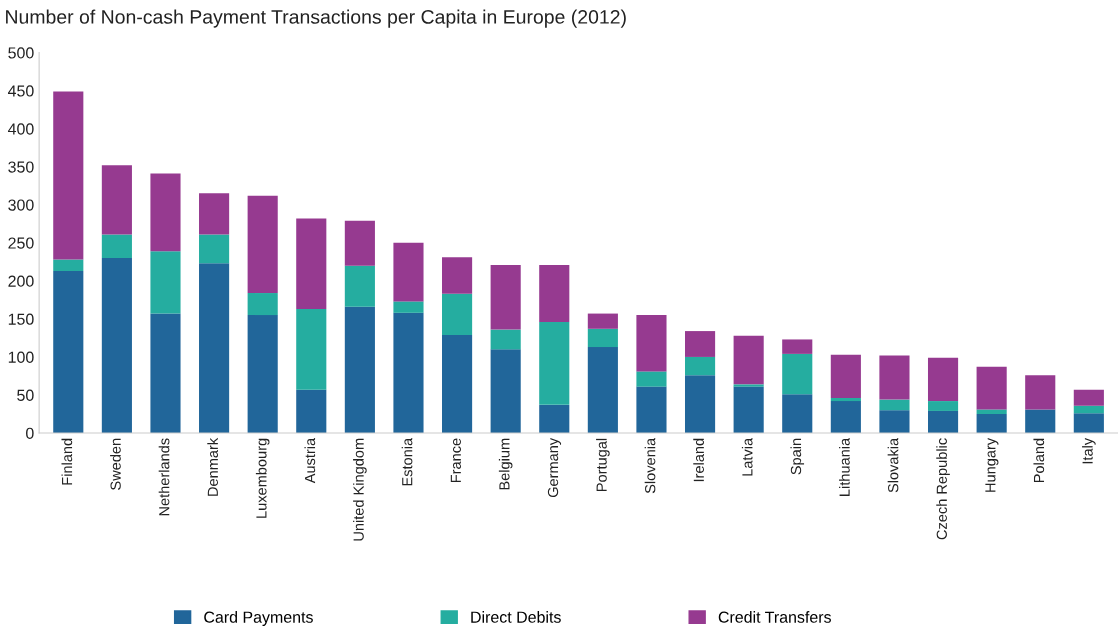 Image resolution: width=1118 pixels, height=634 pixels. What do you see at coordinates (774, 617) in the screenshot?
I see `legend-label: Credit Transfers` at bounding box center [774, 617].